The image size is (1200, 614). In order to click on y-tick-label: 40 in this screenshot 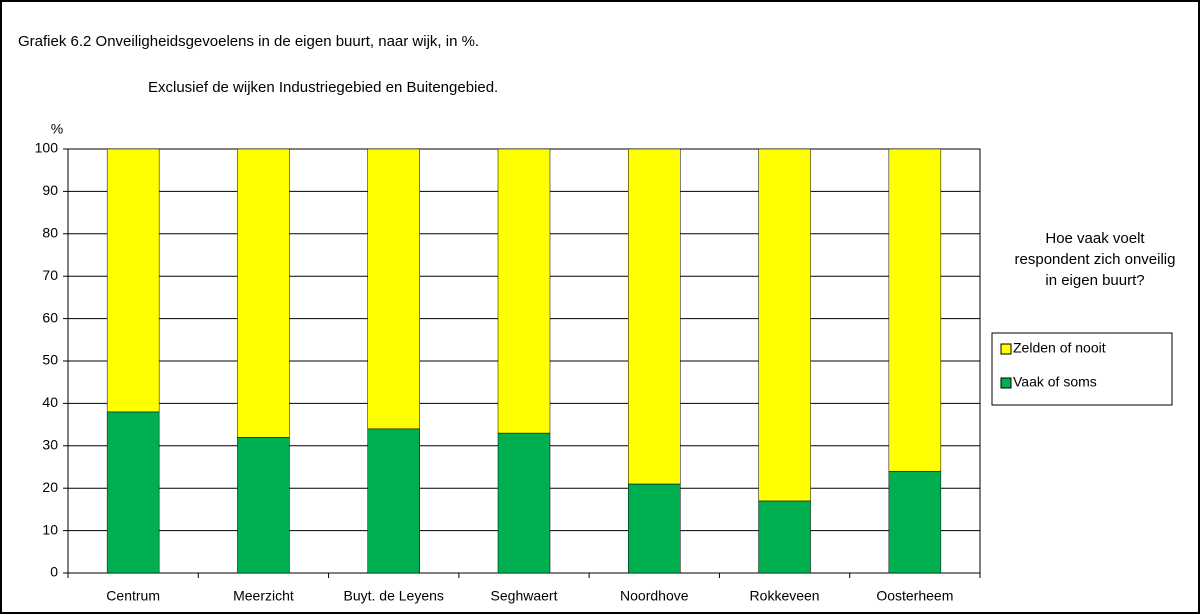, I will do `click(50, 402)`.